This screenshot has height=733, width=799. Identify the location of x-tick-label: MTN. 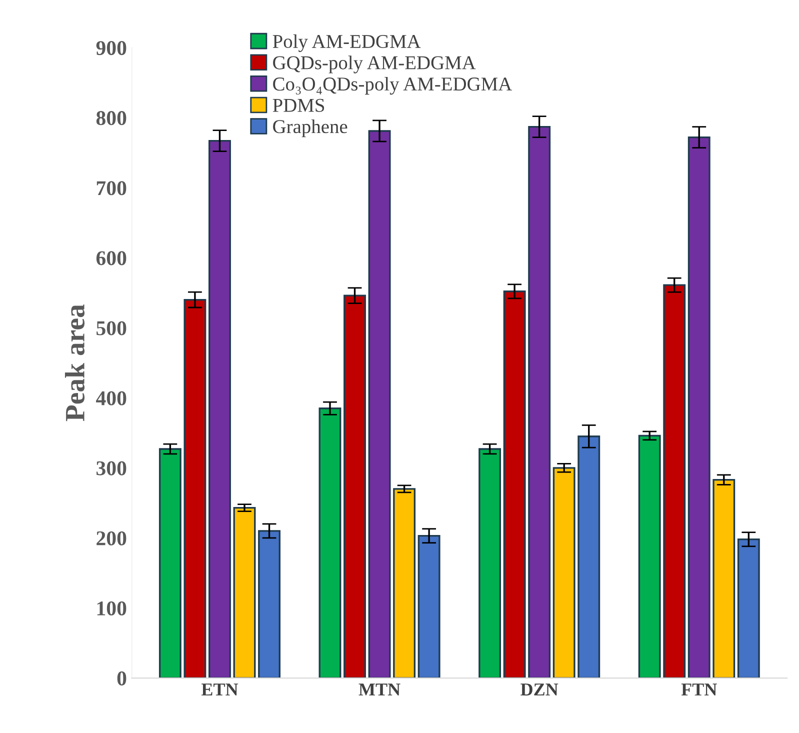
(379, 690).